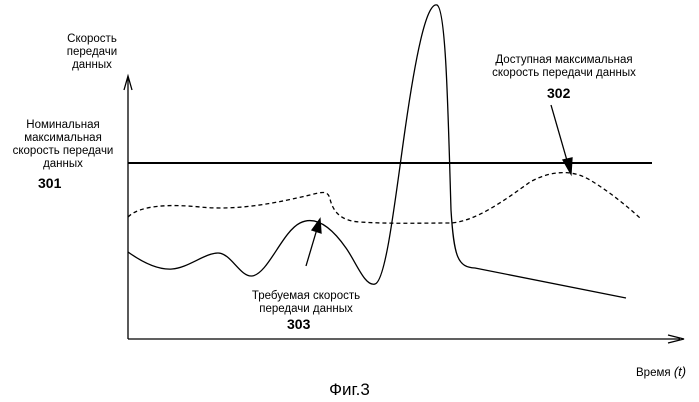 The width and height of the screenshot is (699, 402). Describe the element at coordinates (661, 372) in the screenshot. I see `x-axis-label: Время (t)` at that location.